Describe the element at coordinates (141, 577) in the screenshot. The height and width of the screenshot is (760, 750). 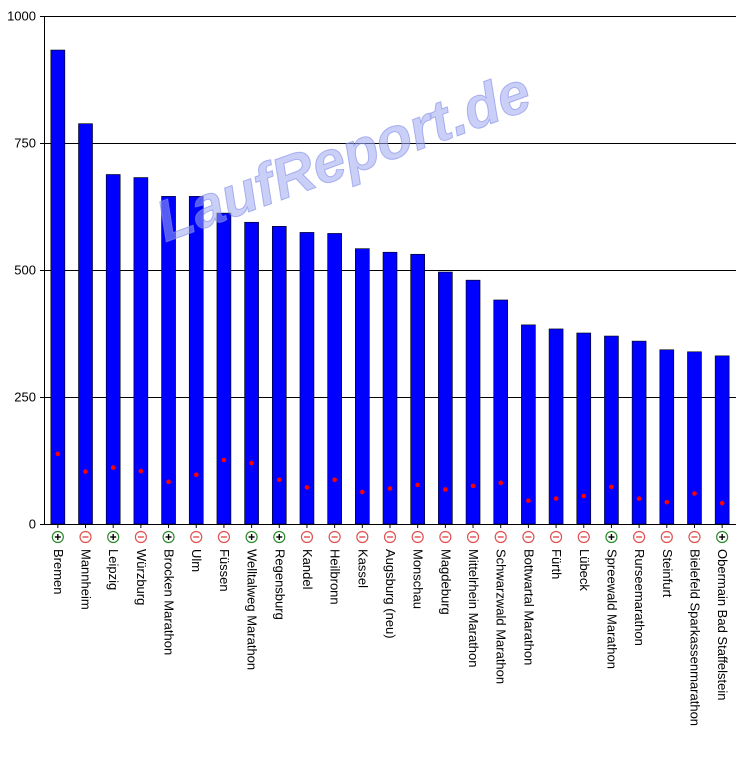
I see `category-label: Würzburg` at that location.